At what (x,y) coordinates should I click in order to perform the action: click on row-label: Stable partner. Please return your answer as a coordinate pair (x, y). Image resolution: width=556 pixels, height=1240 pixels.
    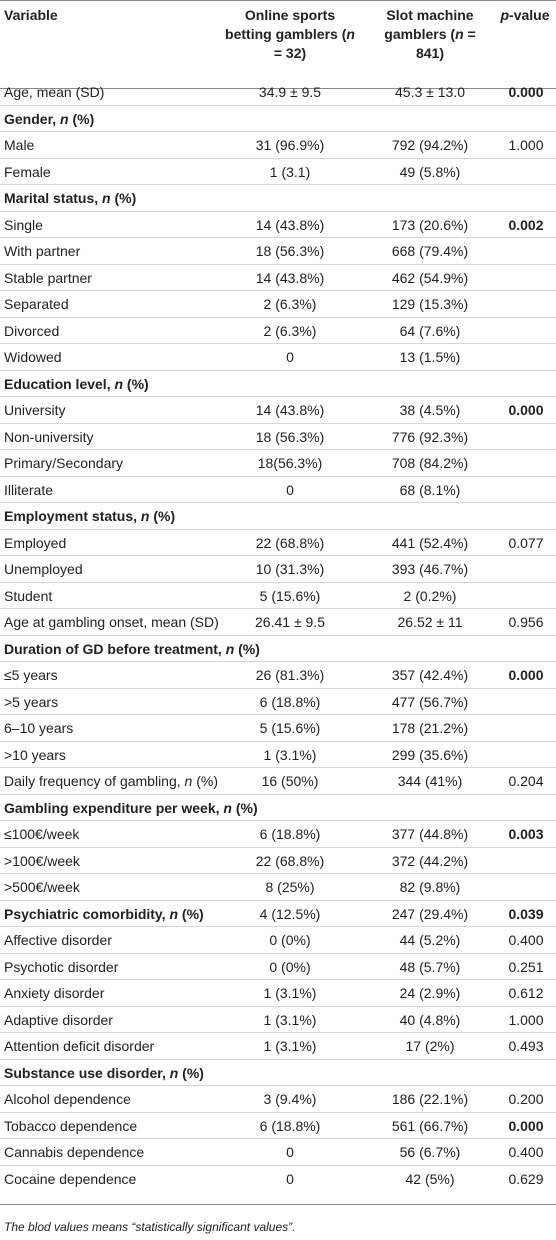
    Looking at the image, I should click on (48, 277).